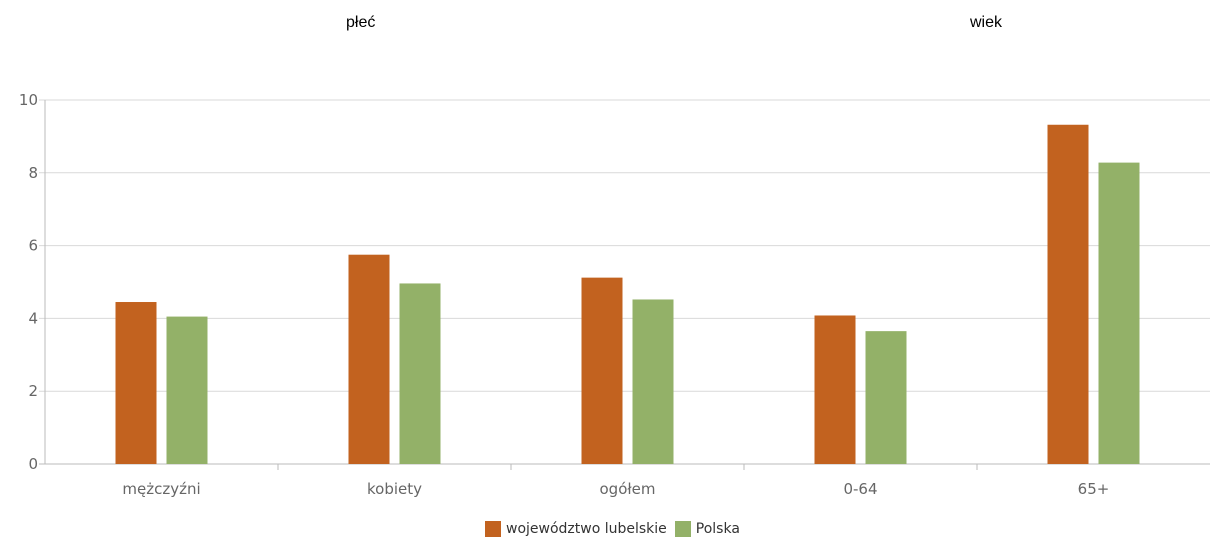  I want to click on legend-label-polska: Polska, so click(717, 529).